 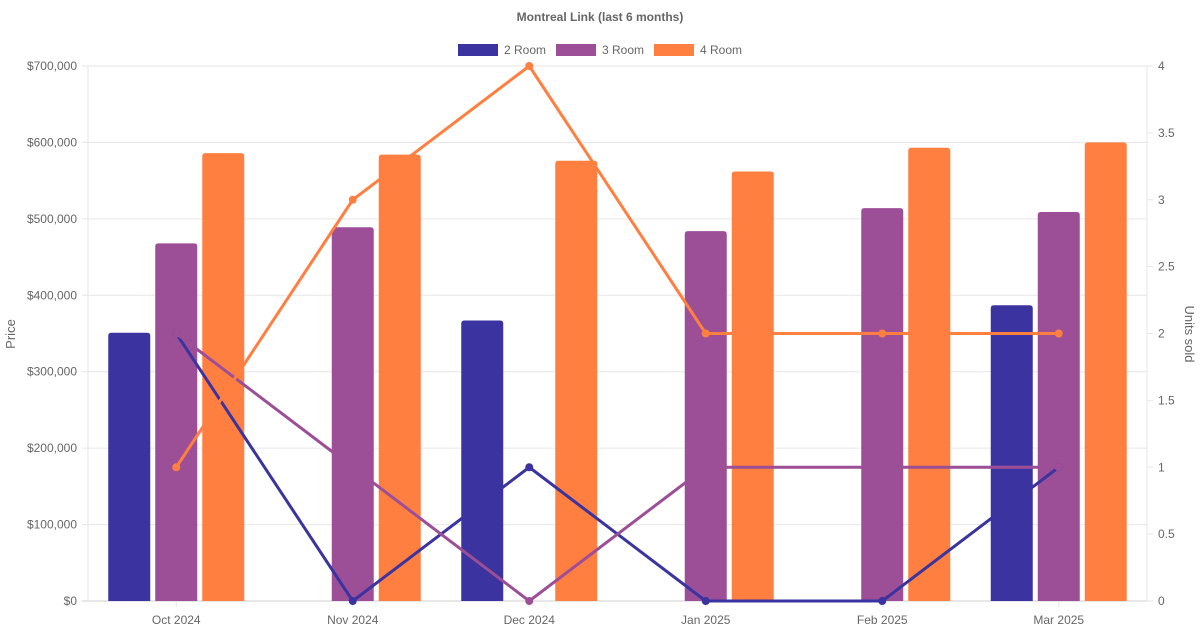 I want to click on legend-label-2-room: 2 Room, so click(x=525, y=50).